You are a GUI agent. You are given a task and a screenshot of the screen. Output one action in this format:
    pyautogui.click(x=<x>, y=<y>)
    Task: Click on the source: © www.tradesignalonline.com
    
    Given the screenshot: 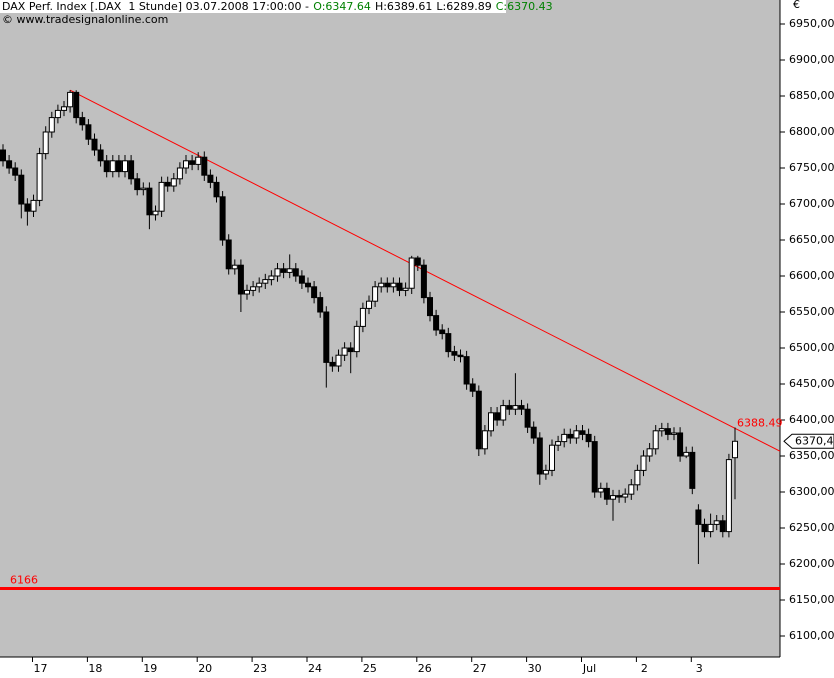 What is the action you would take?
    pyautogui.click(x=85, y=19)
    